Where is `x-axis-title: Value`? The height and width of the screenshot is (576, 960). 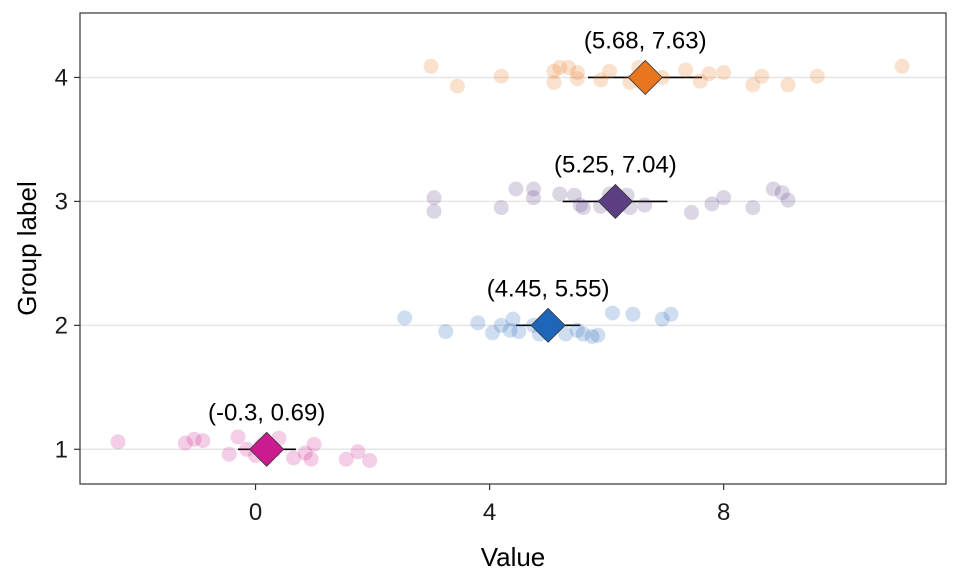
x-axis-title: Value is located at coordinates (513, 557).